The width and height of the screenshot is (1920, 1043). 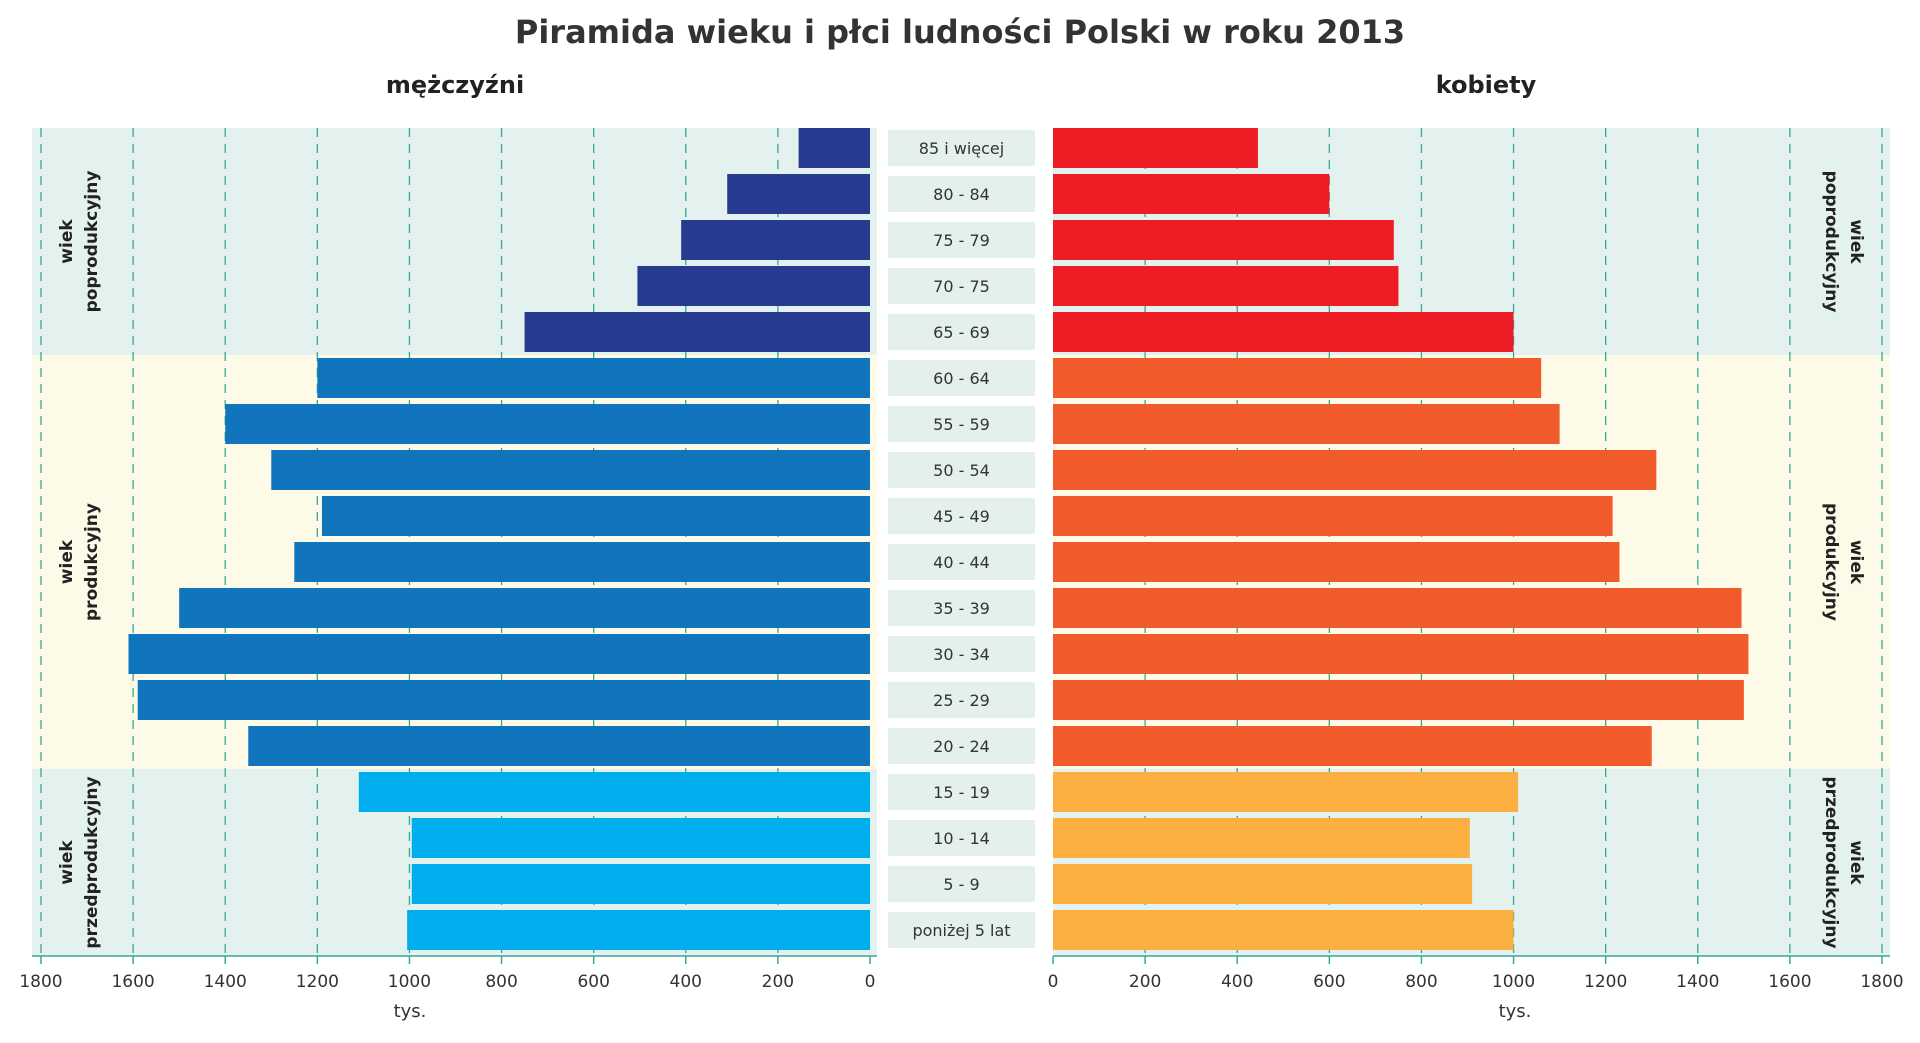 What do you see at coordinates (79, 242) in the screenshot?
I see `group-label-left-wiek-poprodukcyjny: wiek poprodukcyjny` at bounding box center [79, 242].